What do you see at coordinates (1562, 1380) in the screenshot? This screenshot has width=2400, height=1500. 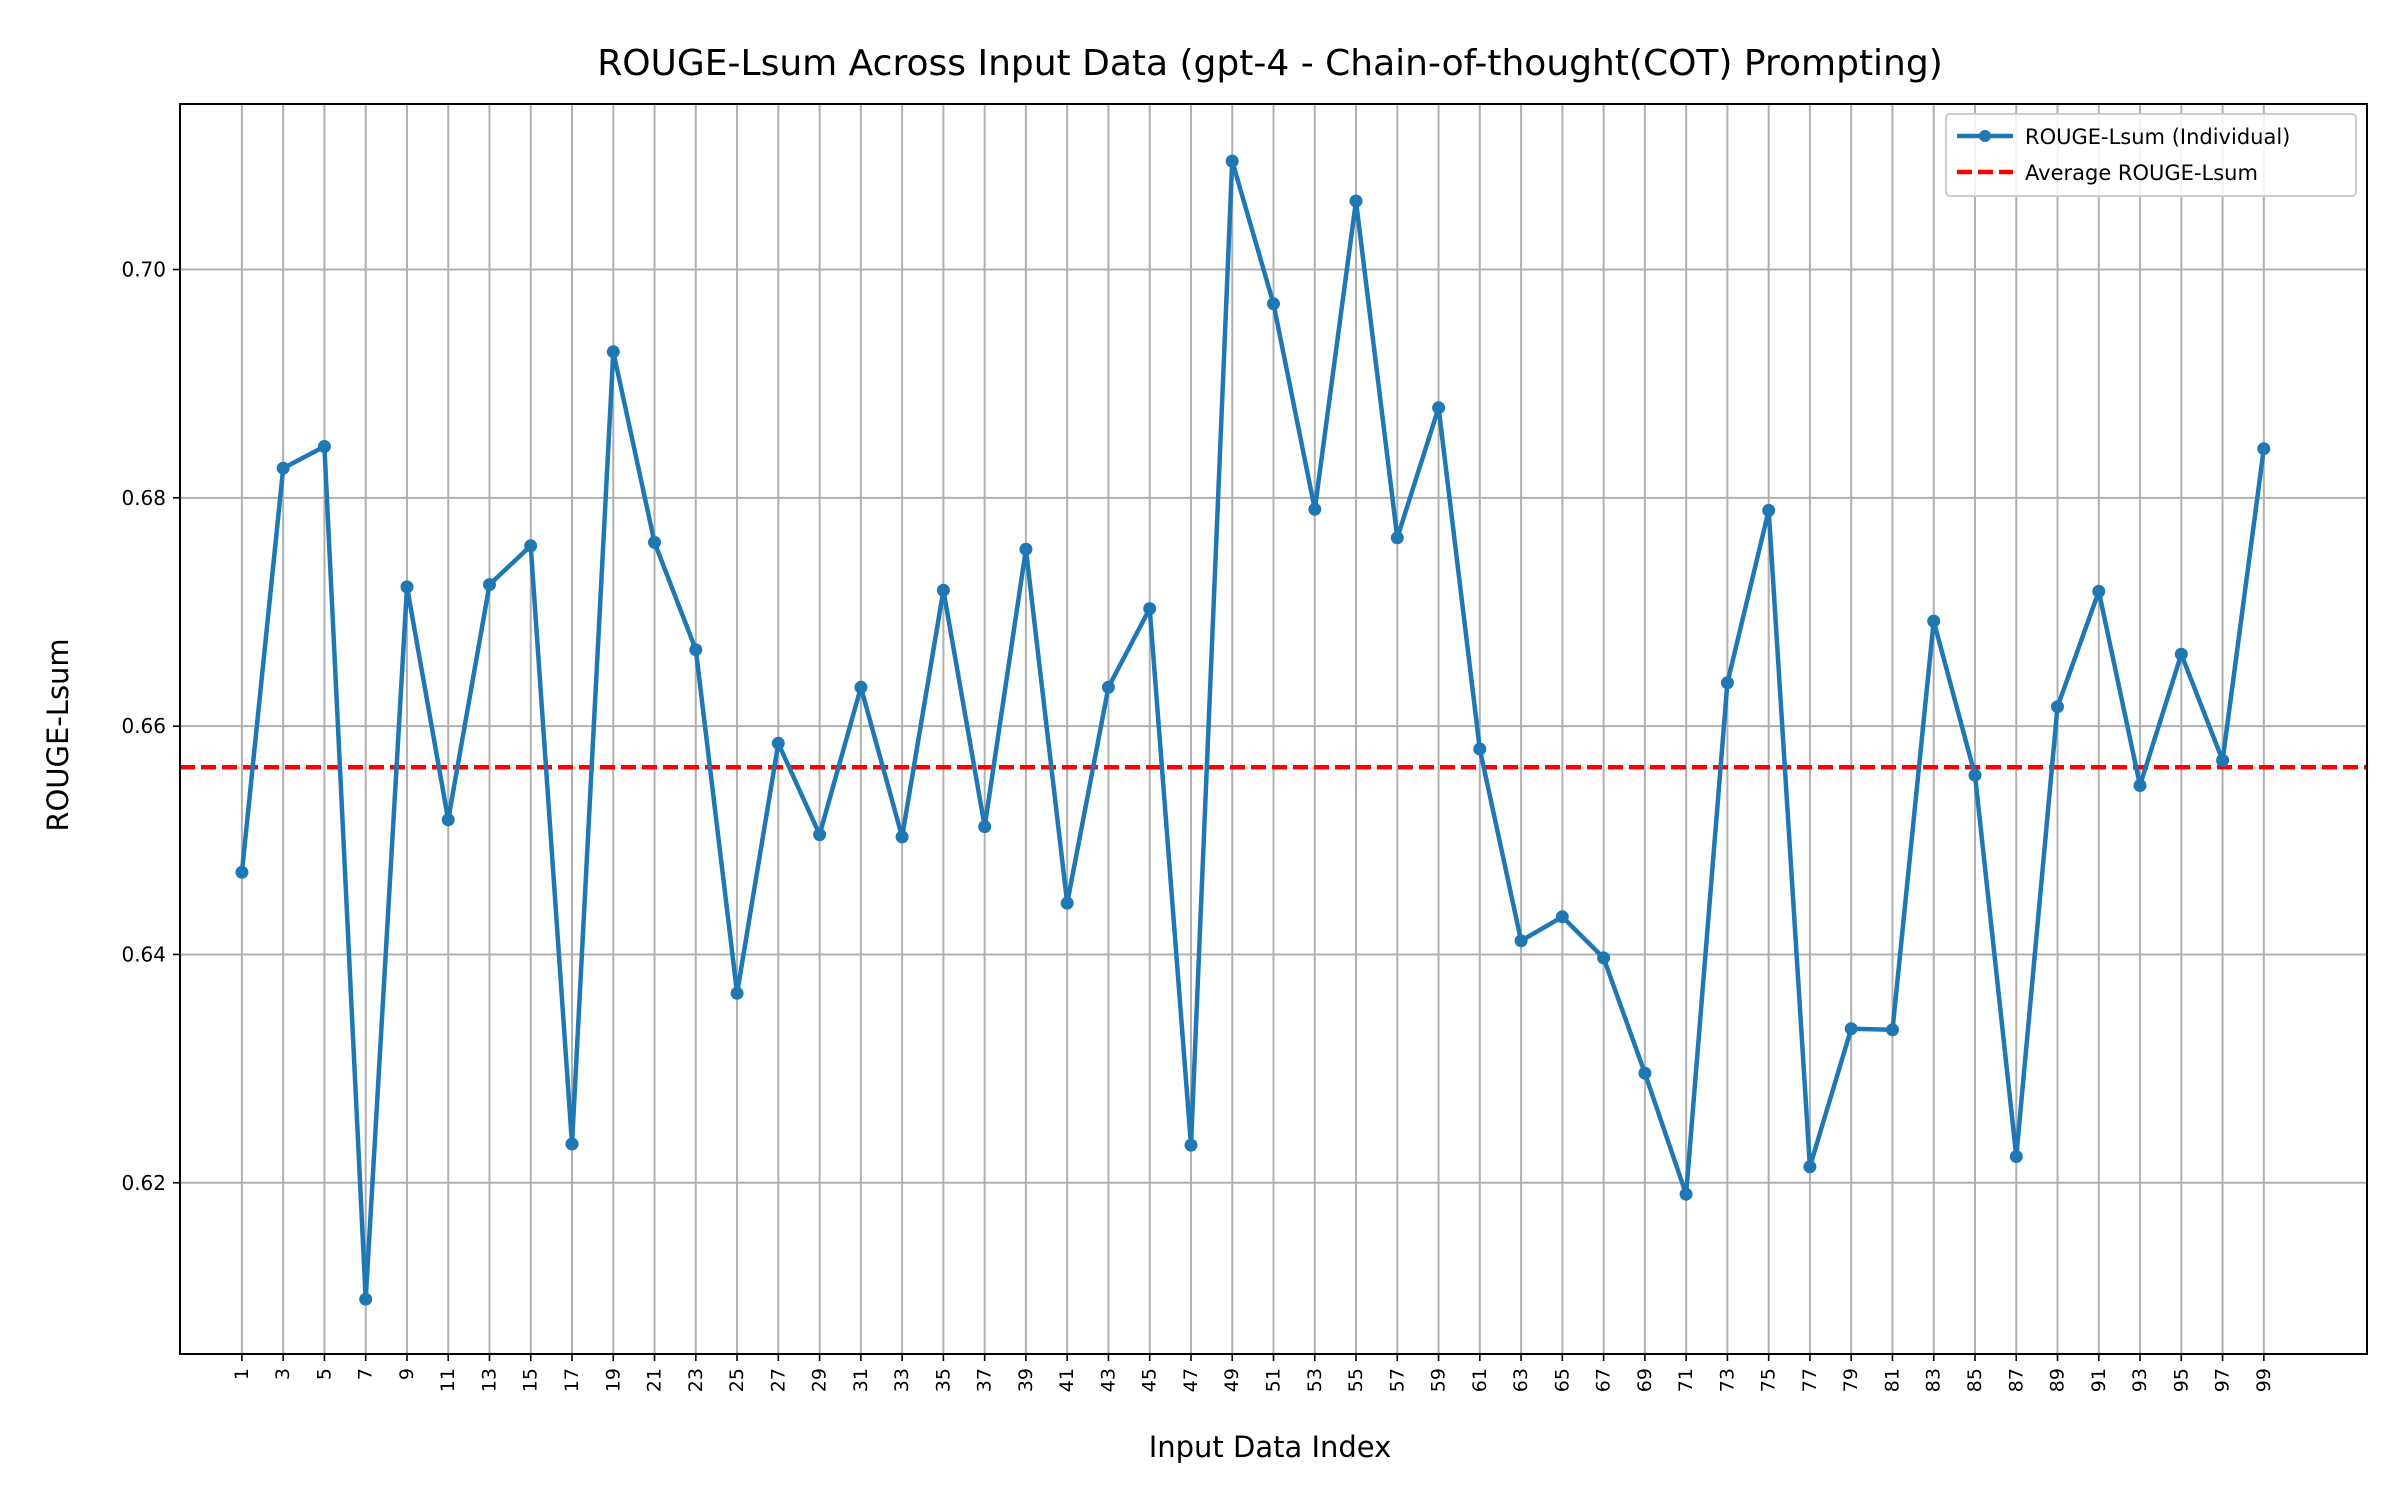 I see `x-tick-label: 65` at bounding box center [1562, 1380].